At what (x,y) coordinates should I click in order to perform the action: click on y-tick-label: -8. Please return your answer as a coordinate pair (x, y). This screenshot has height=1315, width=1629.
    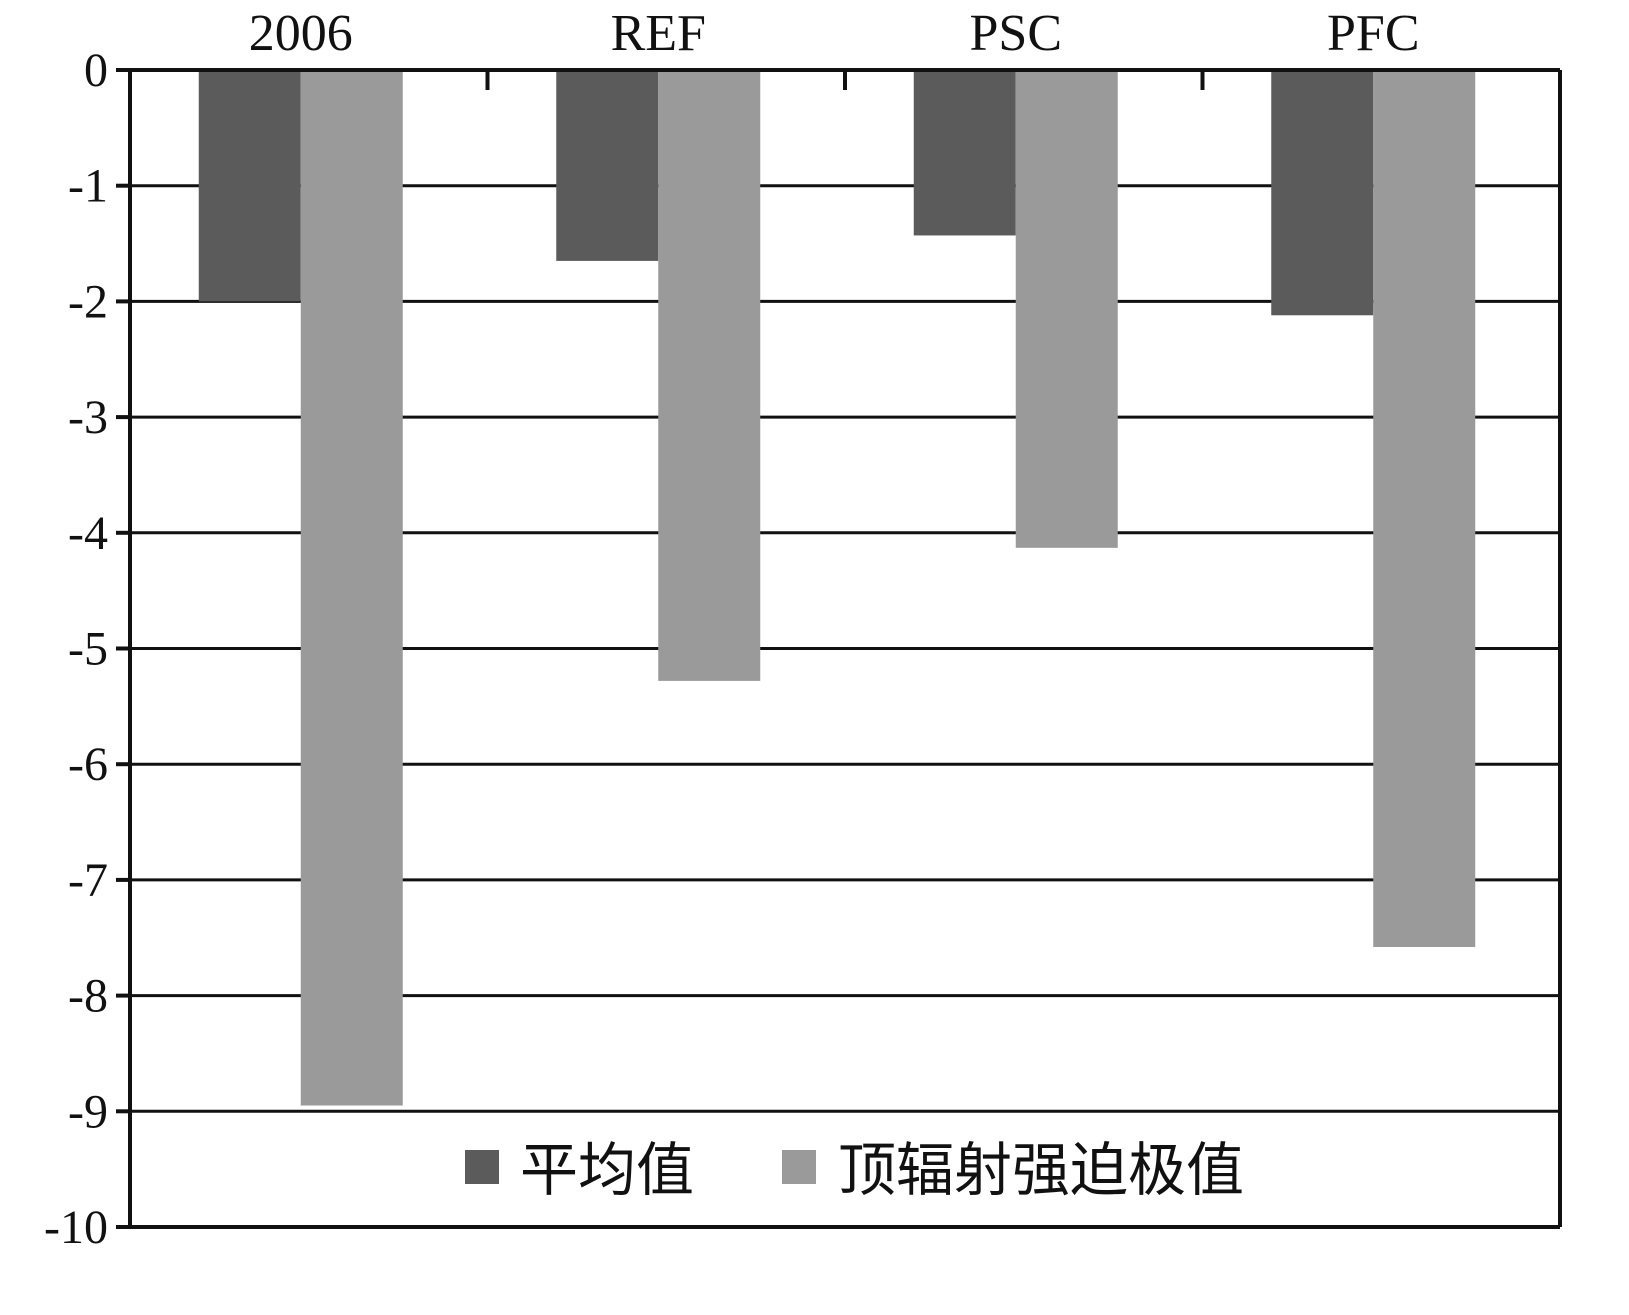
    Looking at the image, I should click on (88, 996).